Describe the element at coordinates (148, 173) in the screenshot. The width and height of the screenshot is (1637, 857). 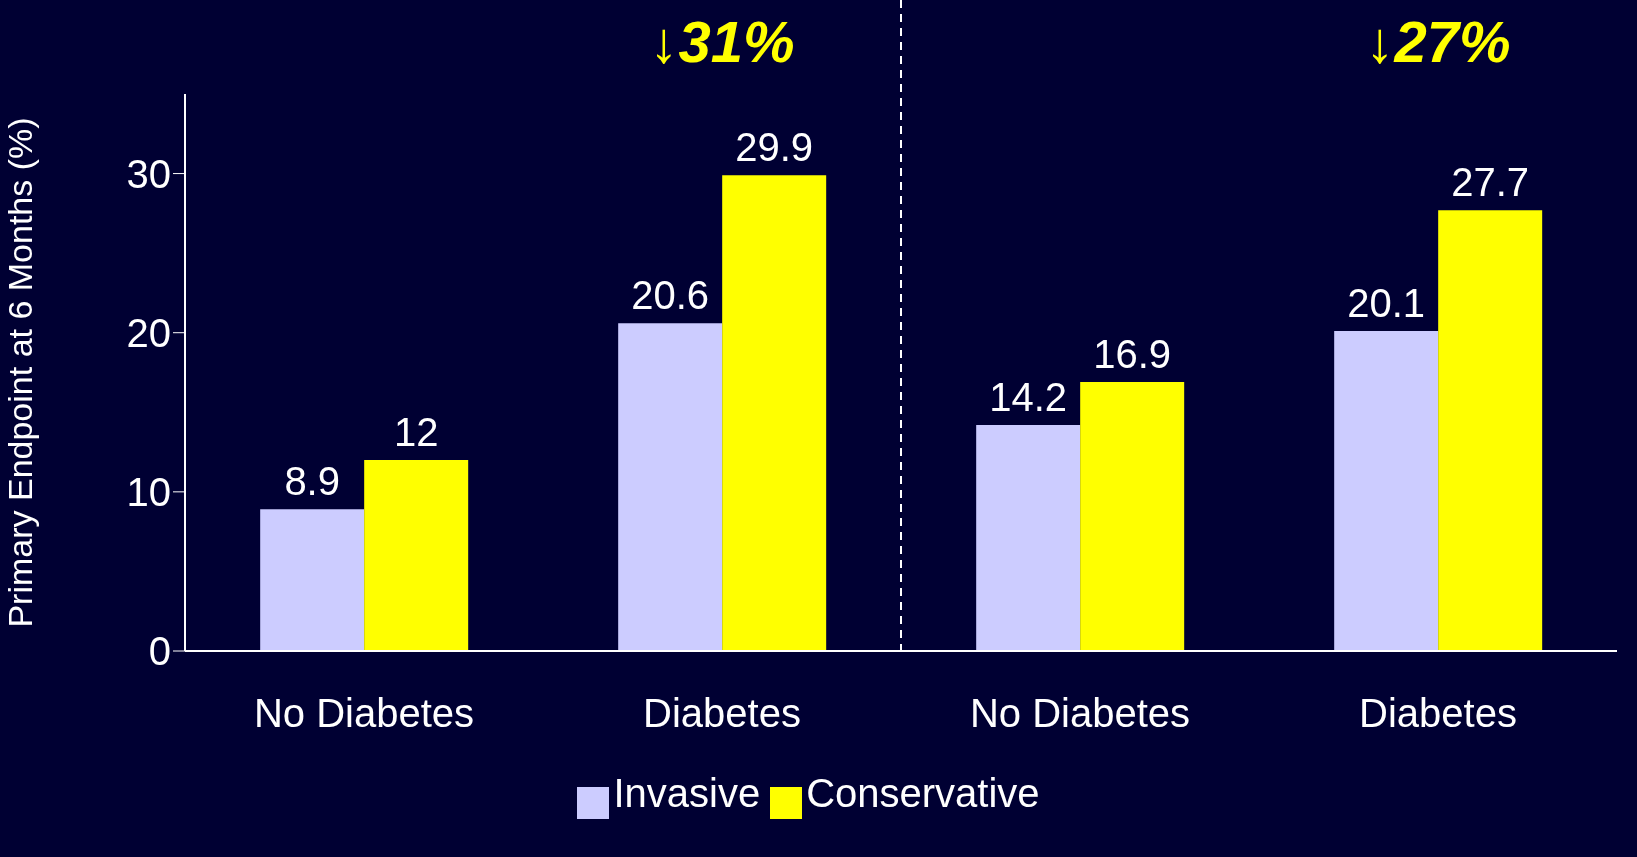
I see `y-tick-label: 30` at that location.